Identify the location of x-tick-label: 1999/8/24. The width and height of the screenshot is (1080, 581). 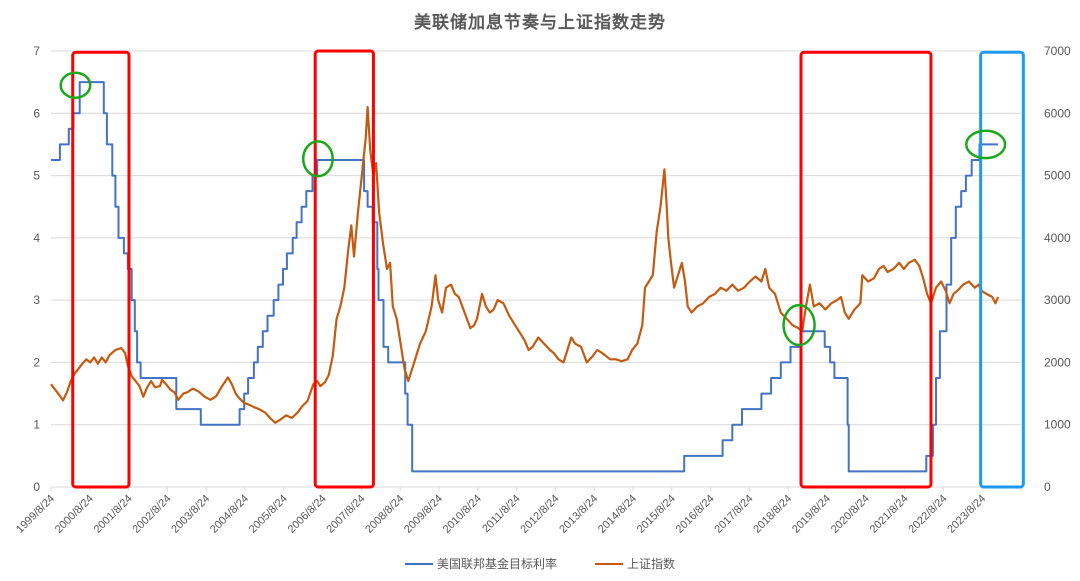
(35, 514).